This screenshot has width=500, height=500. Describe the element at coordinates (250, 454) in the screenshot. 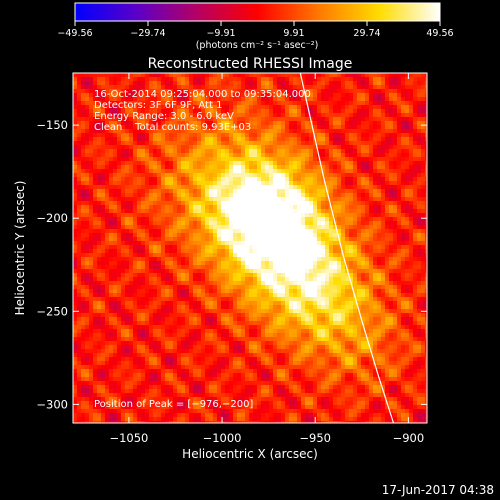

I see `x-axis-label: Heliocentric X (arcsec)` at that location.